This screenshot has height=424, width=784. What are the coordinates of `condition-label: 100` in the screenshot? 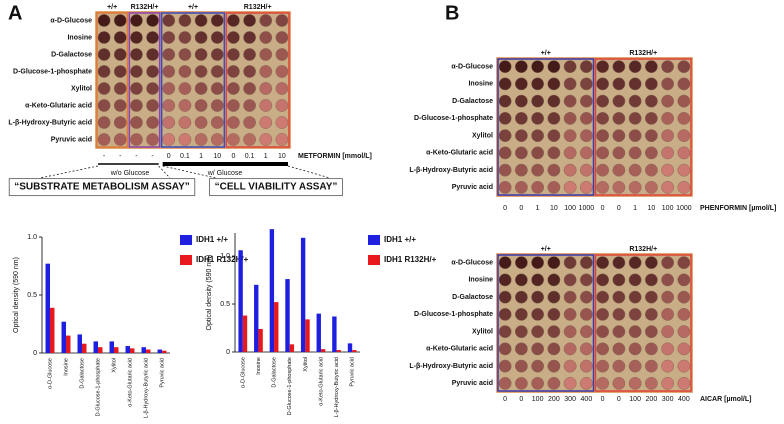 It's located at (635, 399).